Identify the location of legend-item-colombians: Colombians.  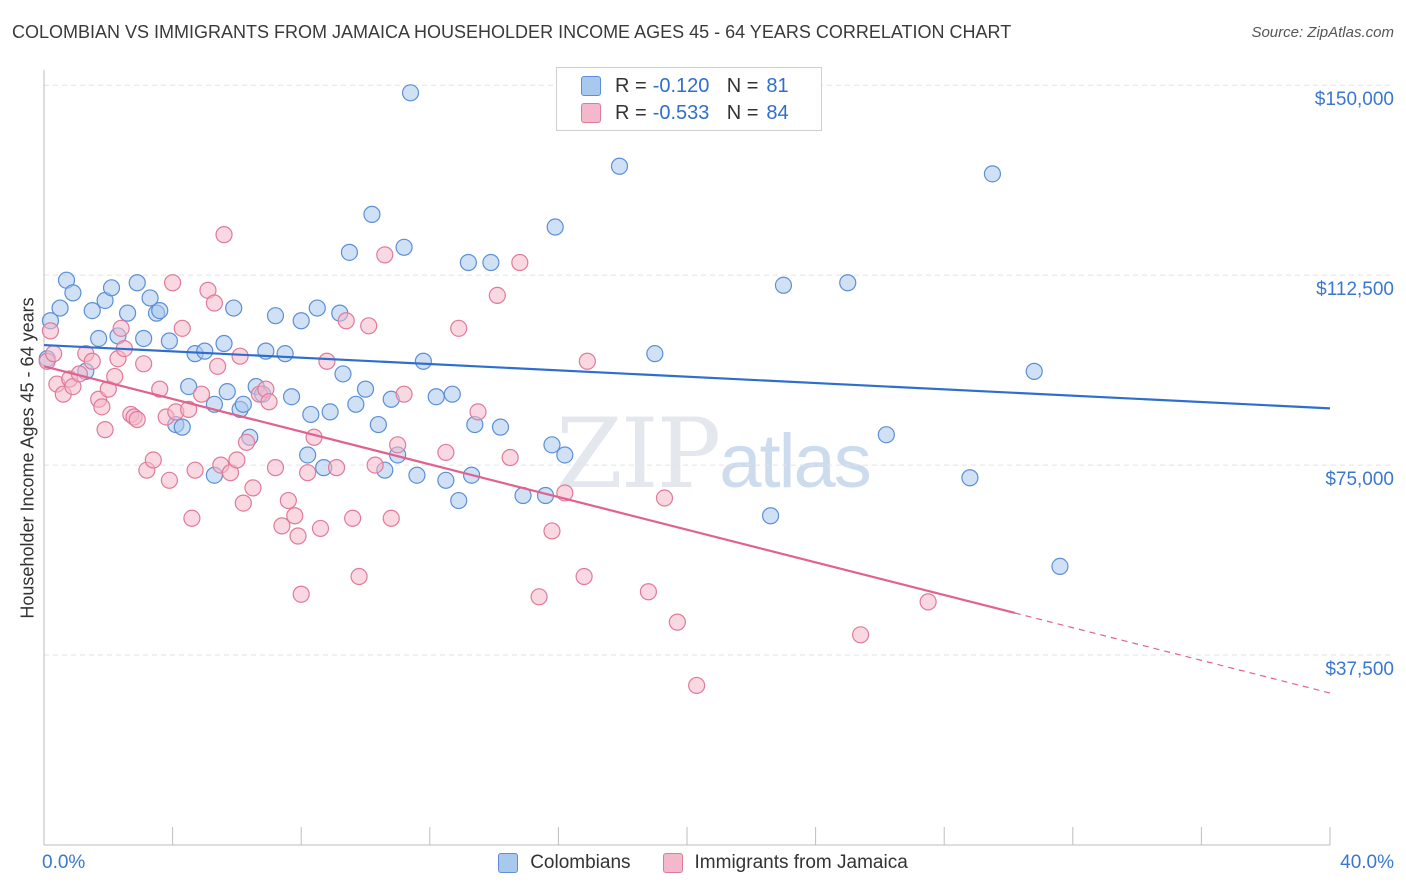
(564, 863).